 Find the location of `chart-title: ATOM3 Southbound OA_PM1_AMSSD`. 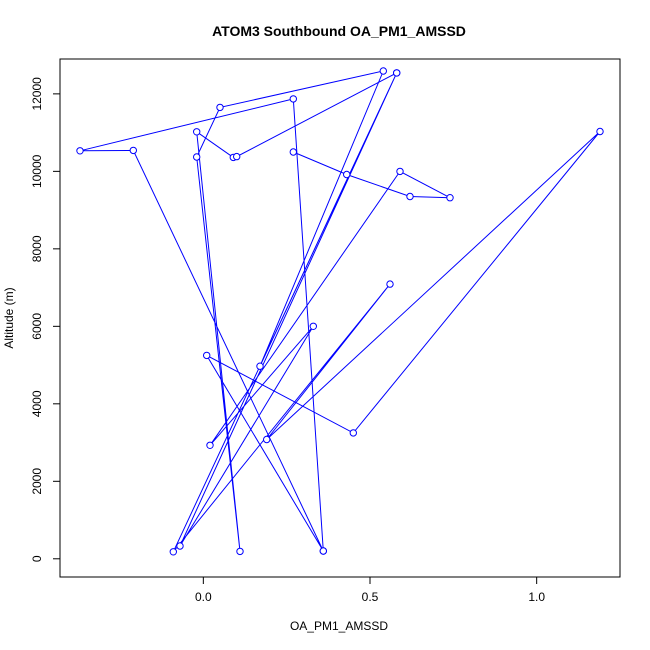

chart-title: ATOM3 Southbound OA_PM1_AMSSD is located at coordinates (339, 31).